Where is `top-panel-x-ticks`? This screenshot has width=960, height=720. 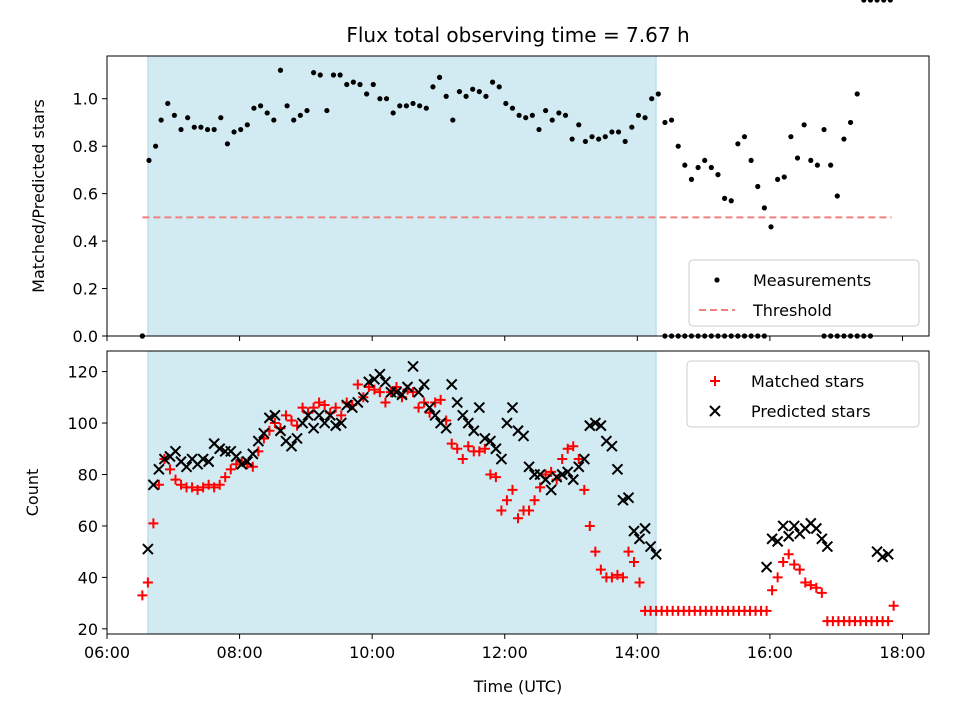
top-panel-x-ticks is located at coordinates (504, 338).